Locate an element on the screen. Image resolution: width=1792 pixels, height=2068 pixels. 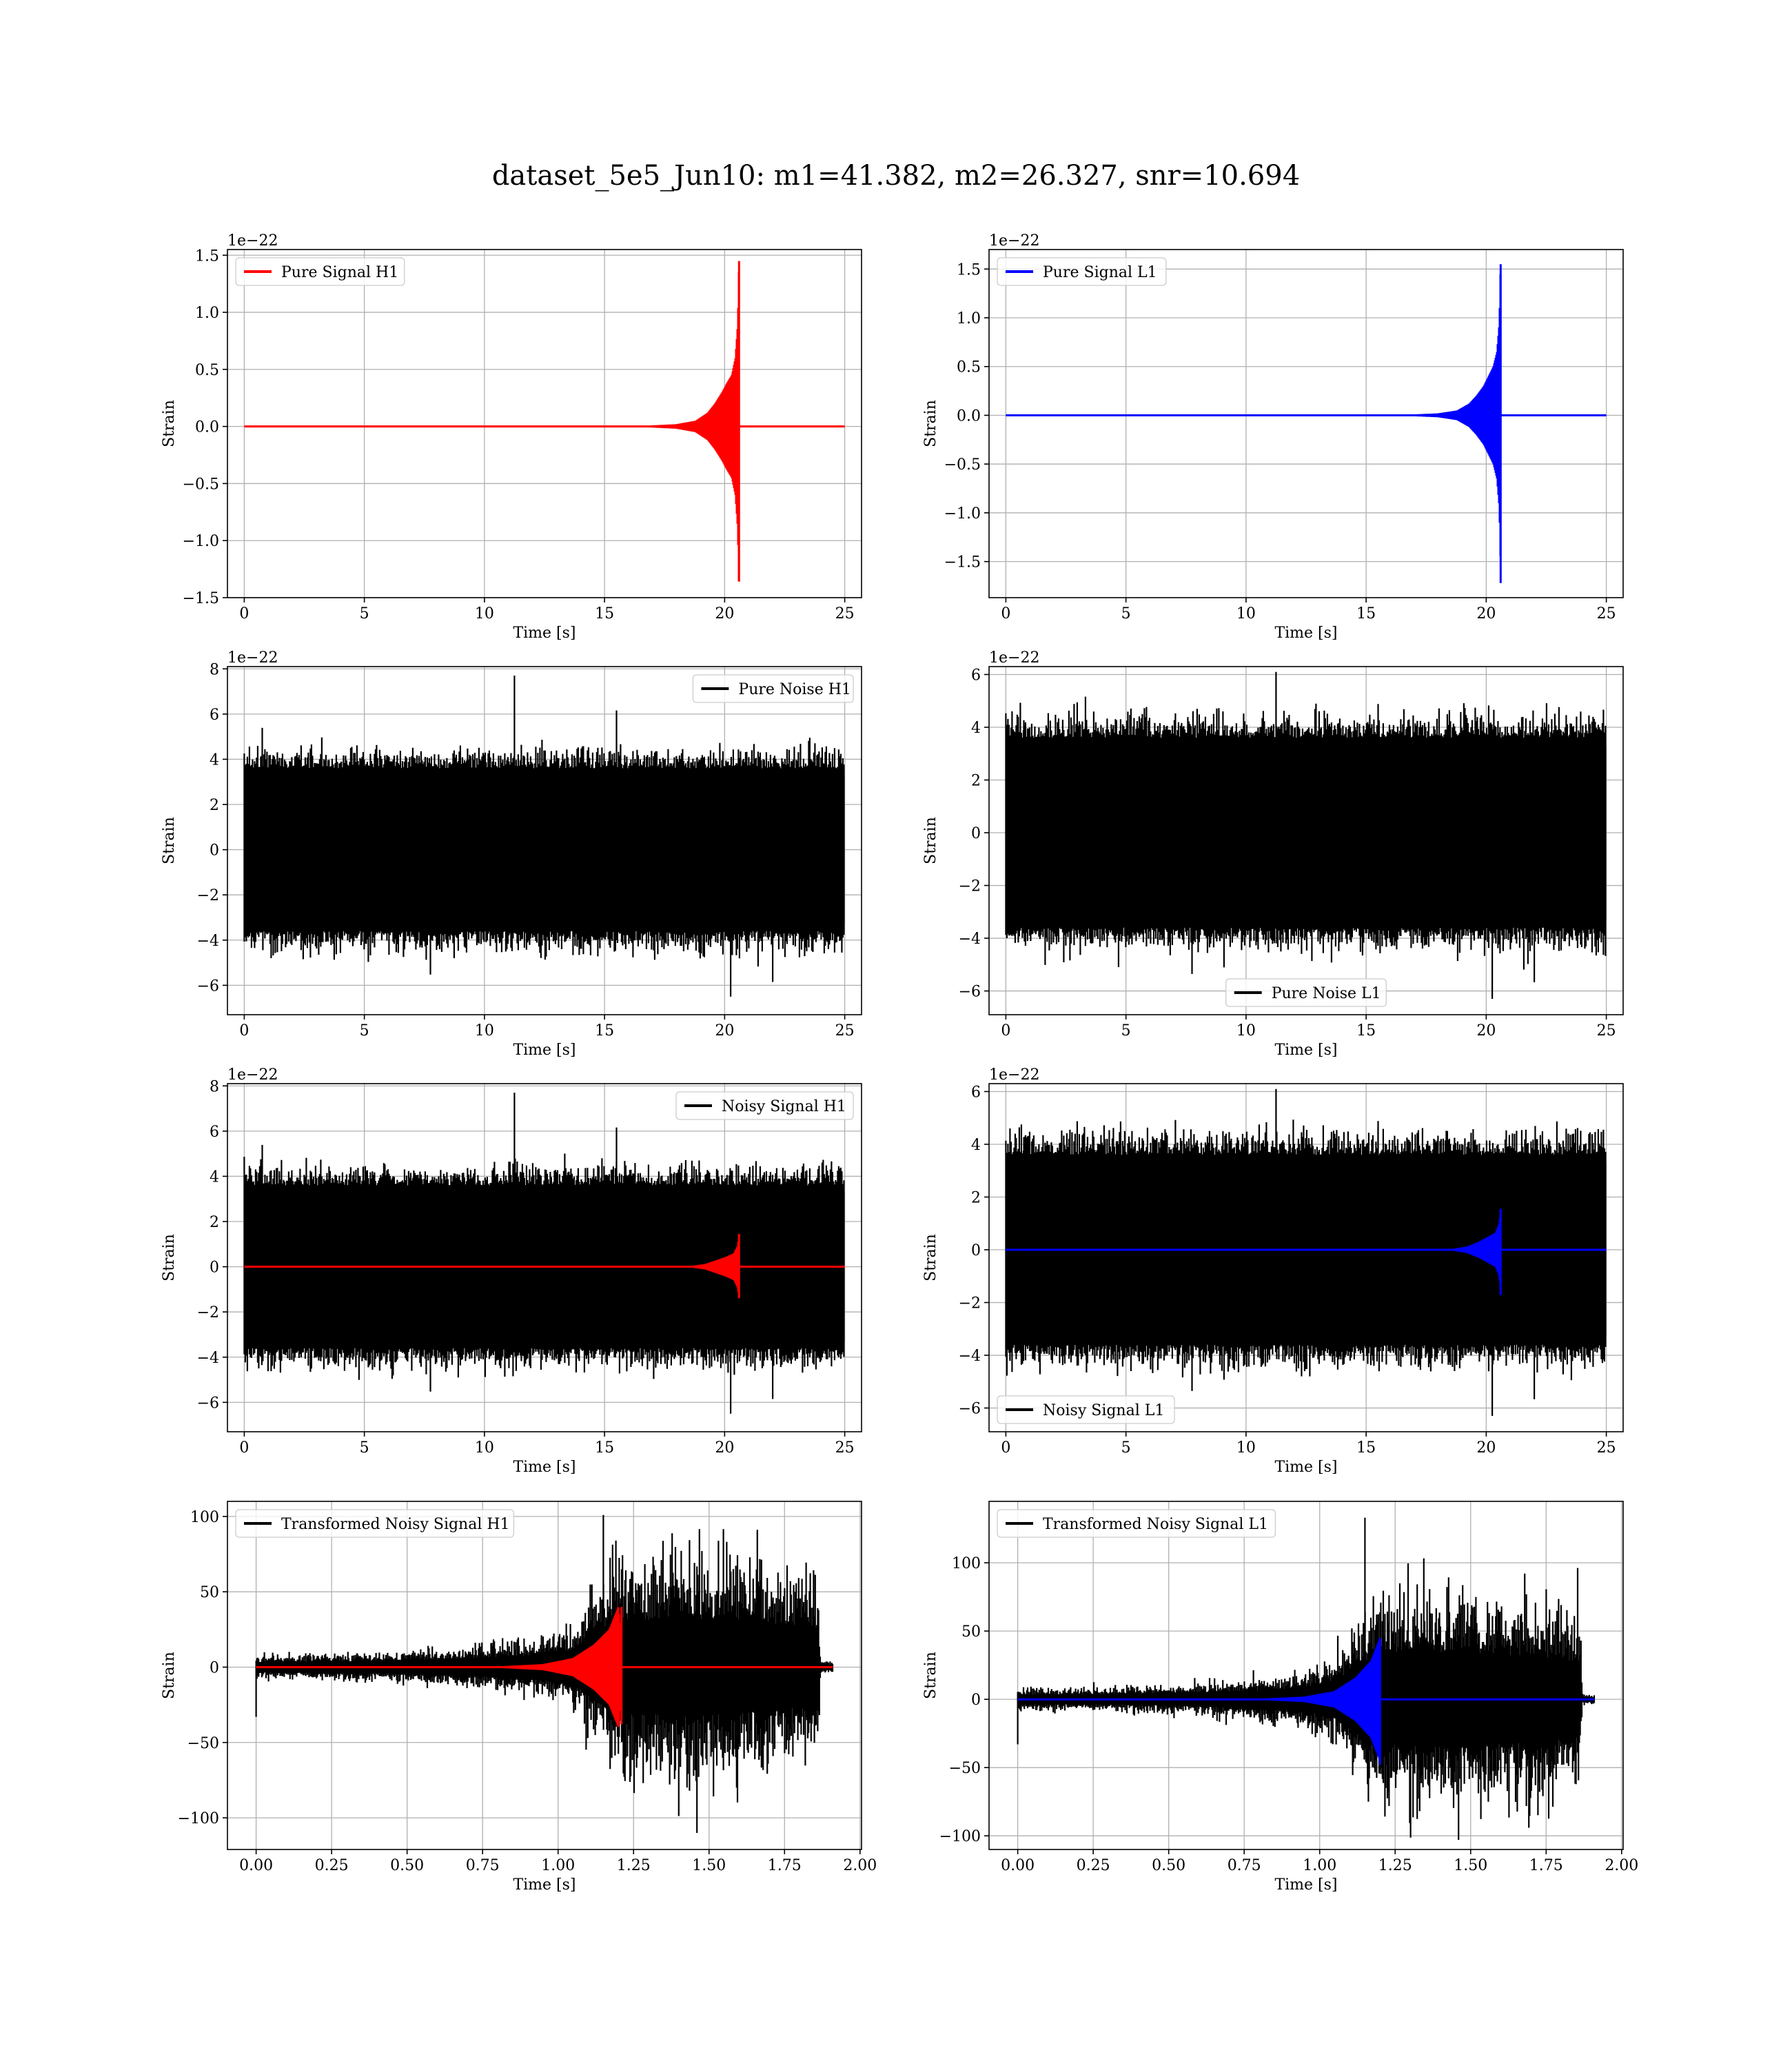
pure-signal-h1-ytick-label-4: 0.5 is located at coordinates (207, 371).